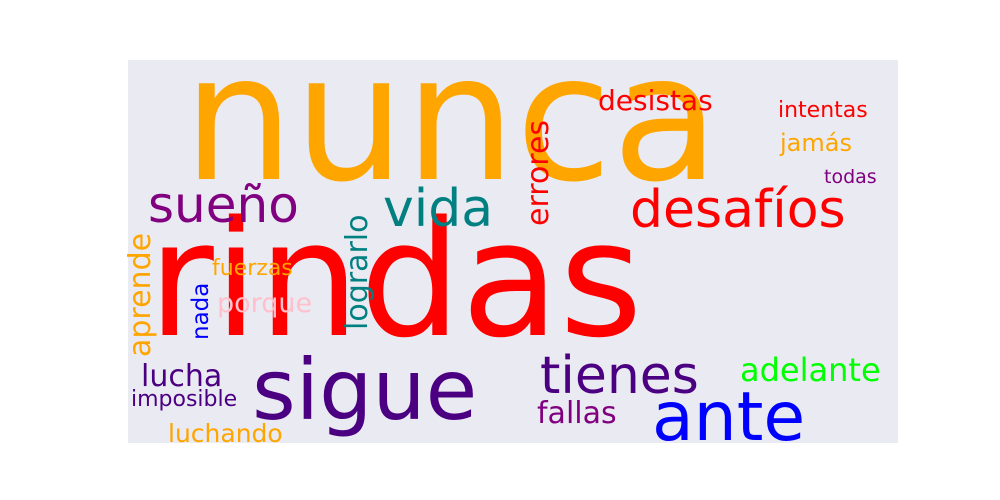 This screenshot has width=1000, height=500. Describe the element at coordinates (182, 376) in the screenshot. I see `word-lucha: lucha` at that location.